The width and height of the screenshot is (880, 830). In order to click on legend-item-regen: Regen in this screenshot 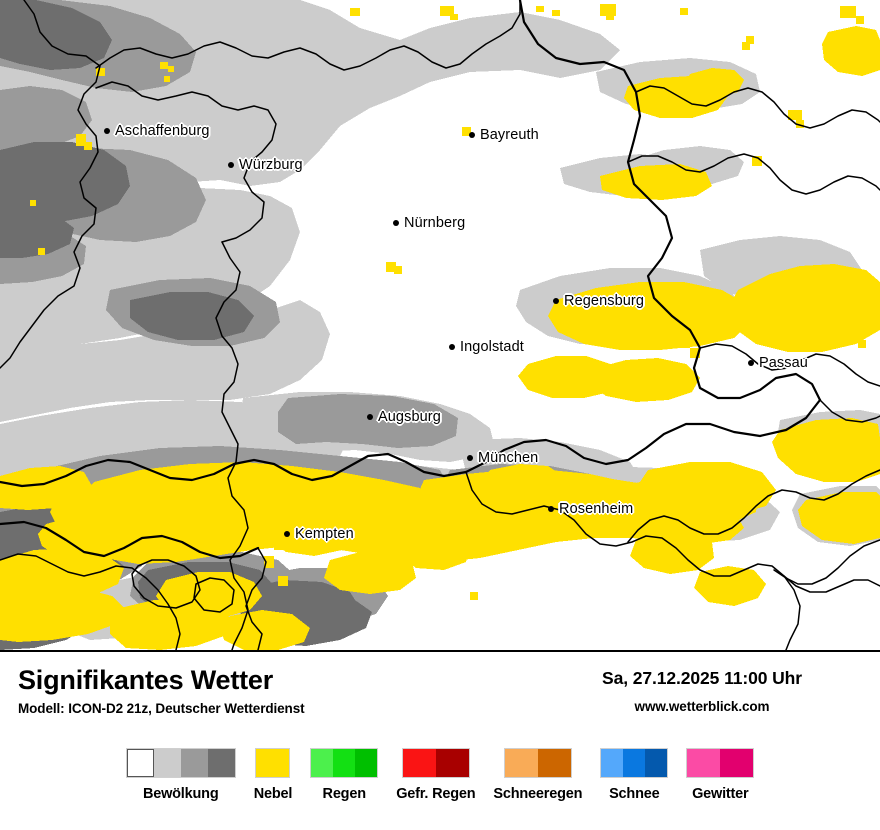, I will do `click(344, 775)`.